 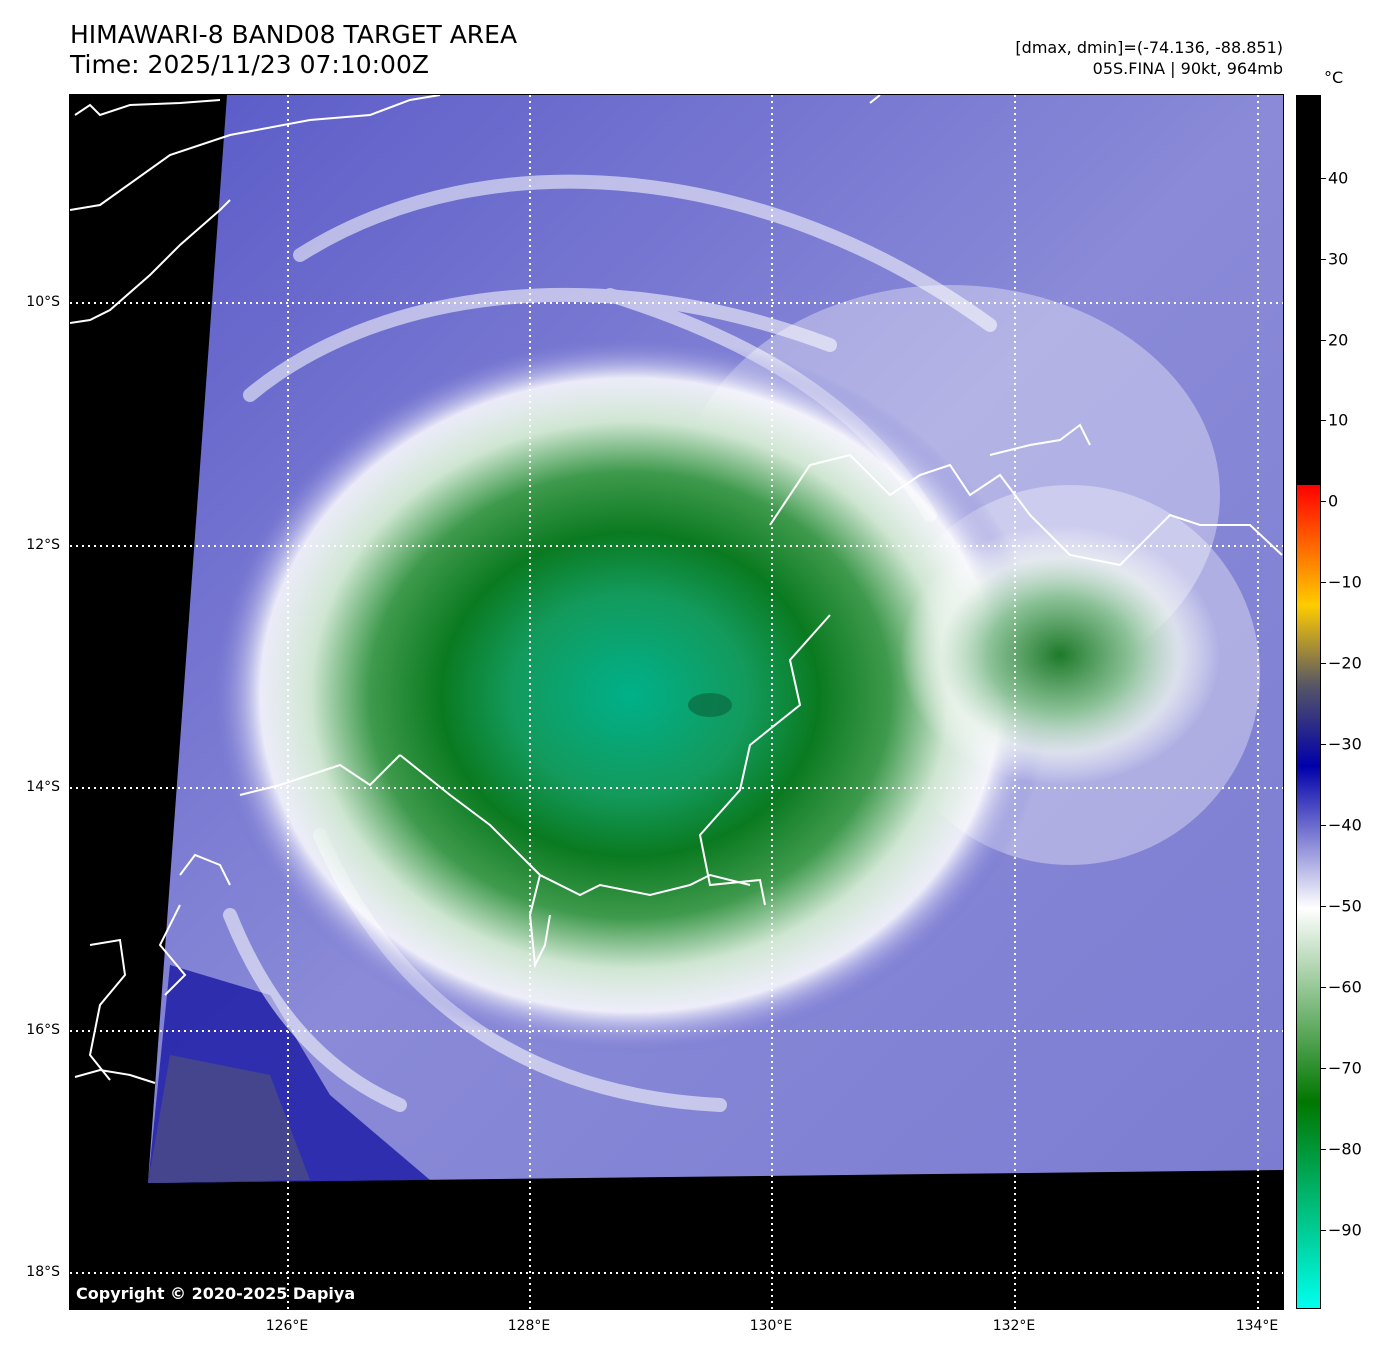 What do you see at coordinates (1345, 906) in the screenshot?
I see `colorbar-label-minus50: −50` at bounding box center [1345, 906].